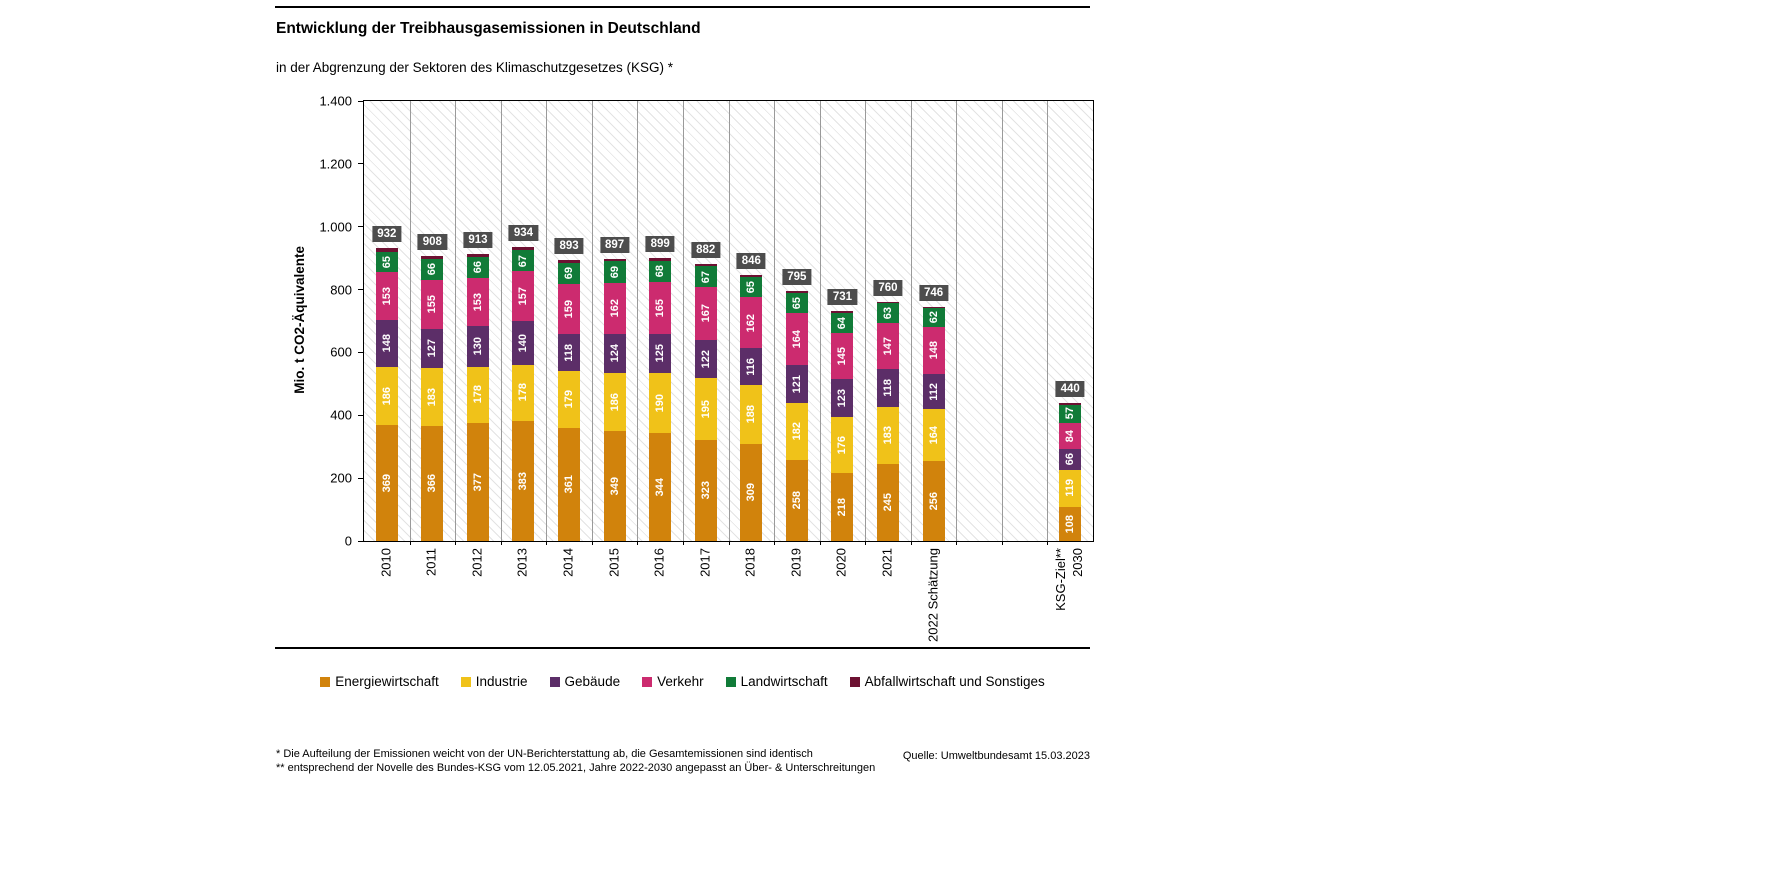 The height and width of the screenshot is (887, 1774). I want to click on segment-value-label: 68, so click(660, 271).